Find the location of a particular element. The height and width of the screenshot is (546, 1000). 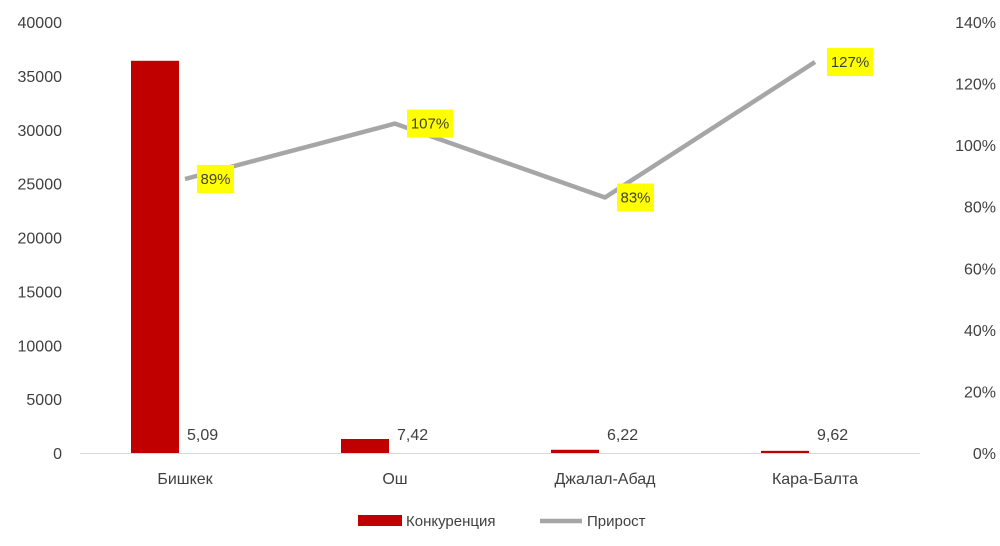

y-left-tick-label: 10000 is located at coordinates (40, 346).